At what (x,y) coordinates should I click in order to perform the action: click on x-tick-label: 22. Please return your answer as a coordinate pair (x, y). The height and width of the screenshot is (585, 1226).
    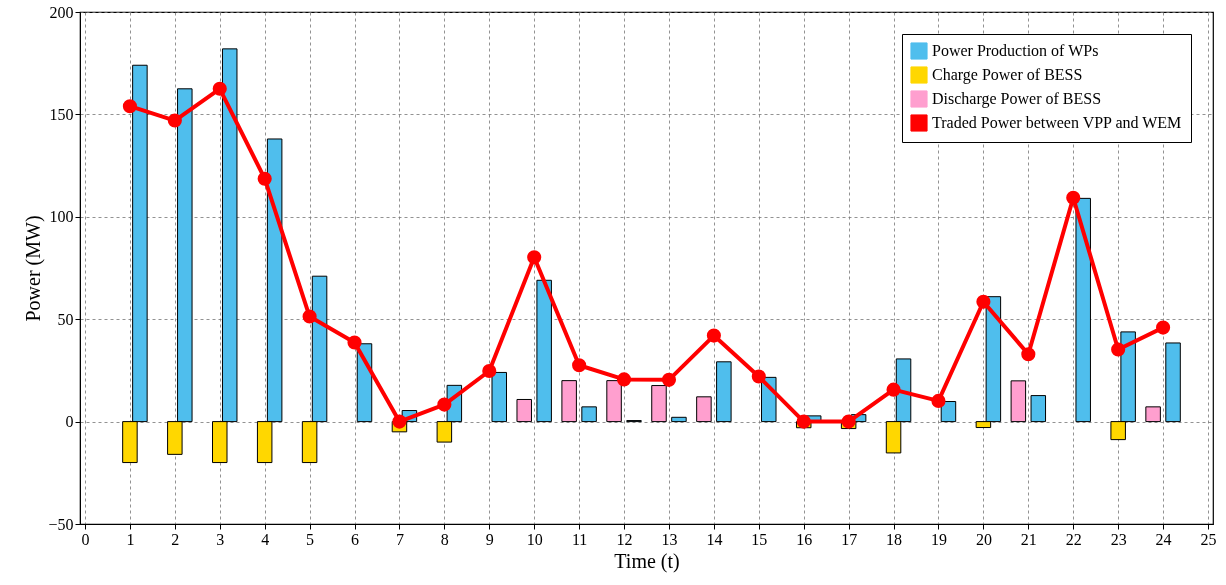
    Looking at the image, I should click on (1073, 539).